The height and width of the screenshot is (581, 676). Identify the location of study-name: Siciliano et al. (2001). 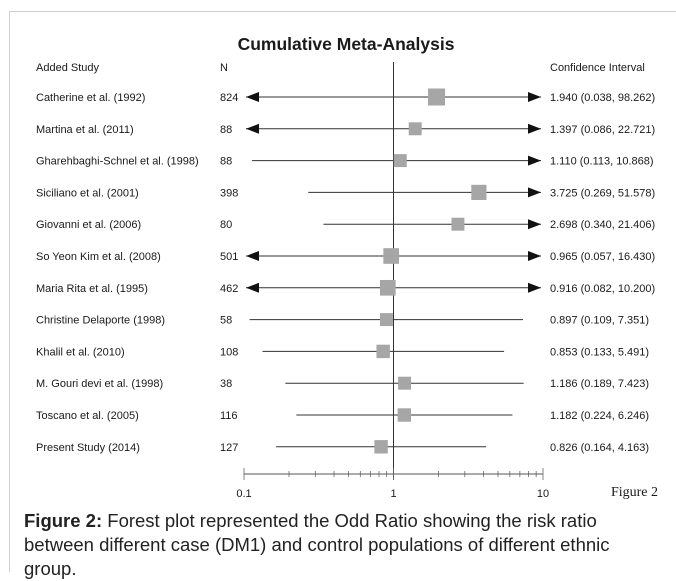
(87, 193).